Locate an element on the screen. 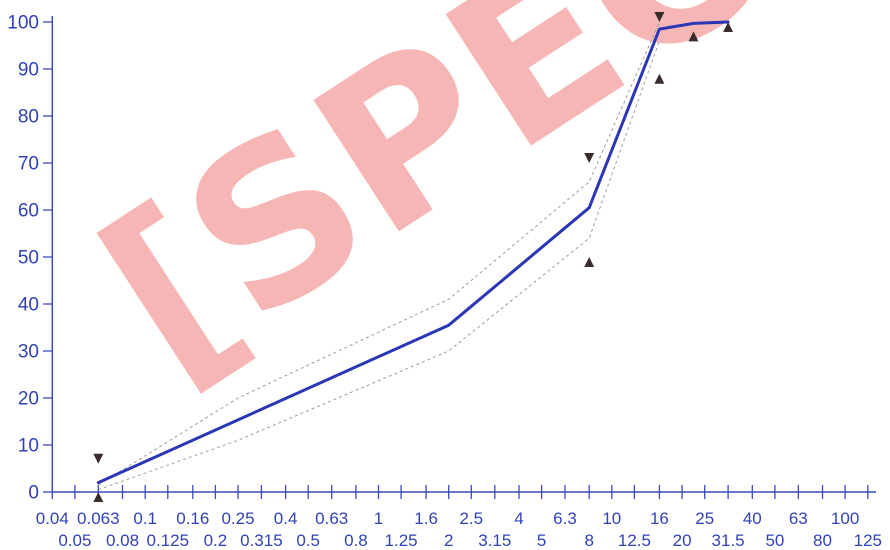  x-tick-label: 0.063 is located at coordinates (98, 518).